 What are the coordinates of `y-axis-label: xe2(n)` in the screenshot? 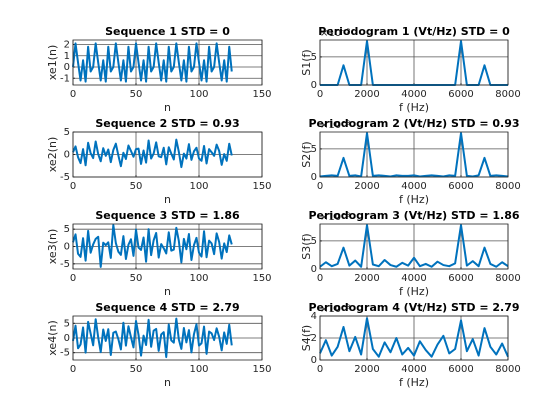 It's located at (52, 155).